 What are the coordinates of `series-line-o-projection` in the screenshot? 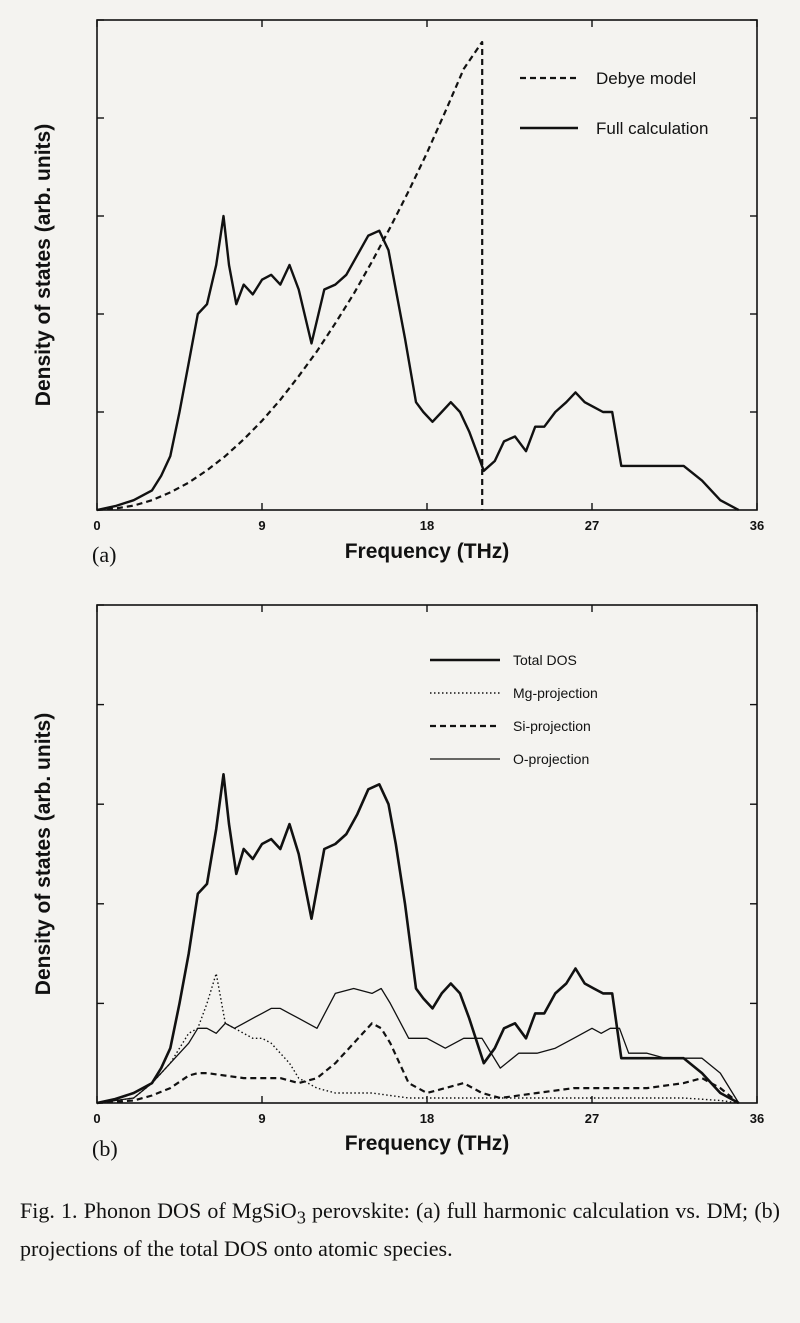 It's located at (418, 1045).